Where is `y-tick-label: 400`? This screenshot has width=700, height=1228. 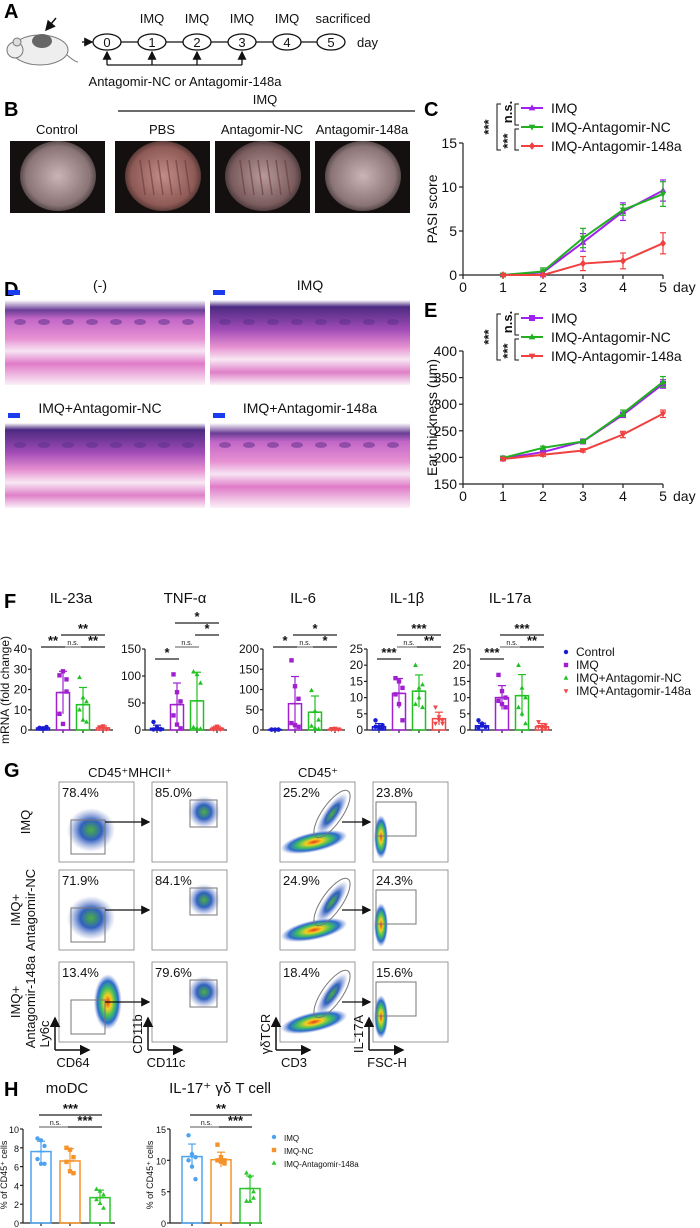
y-tick-label: 400 is located at coordinates (446, 351).